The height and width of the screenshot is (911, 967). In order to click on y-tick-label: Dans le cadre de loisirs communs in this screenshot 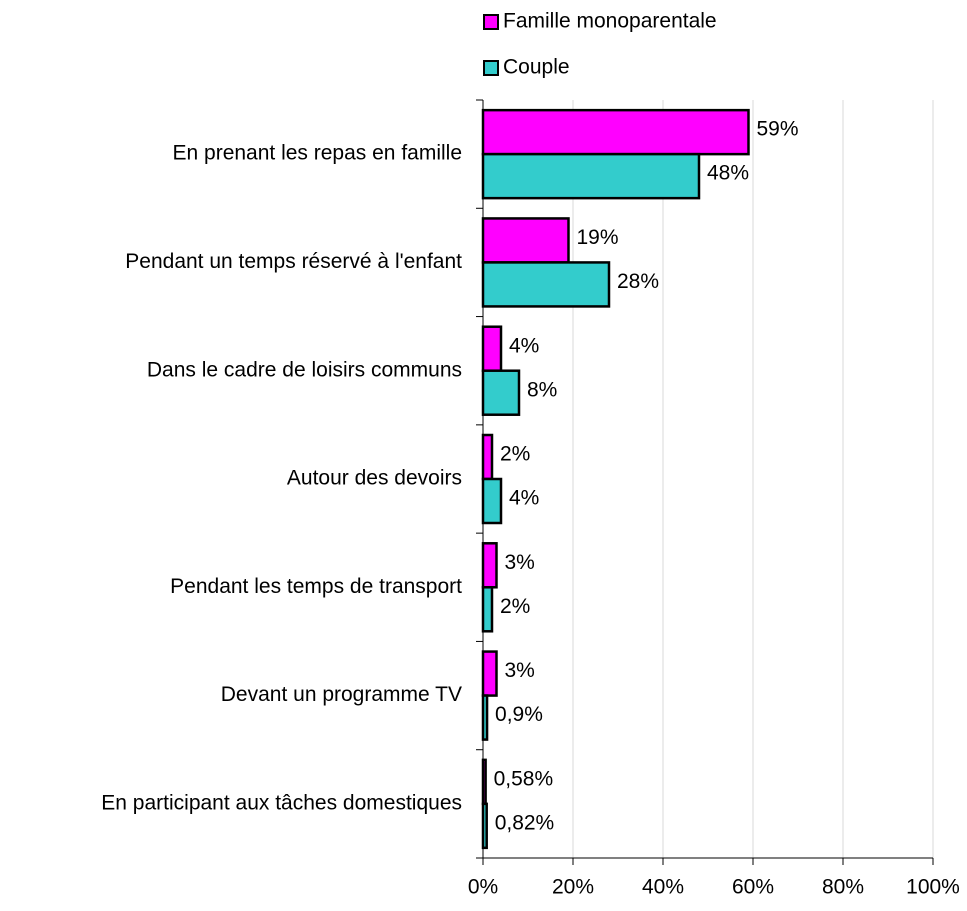, I will do `click(304, 369)`.